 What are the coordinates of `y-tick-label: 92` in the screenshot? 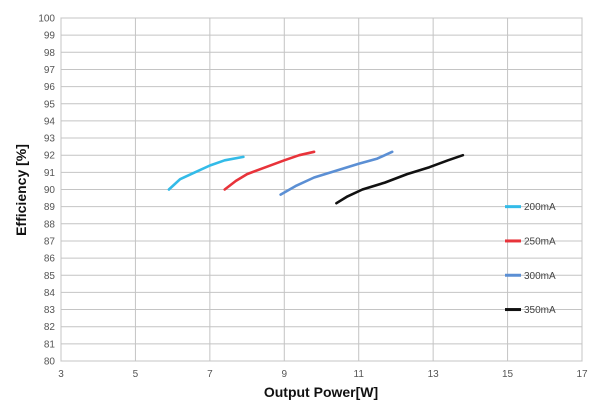 It's located at (50, 156).